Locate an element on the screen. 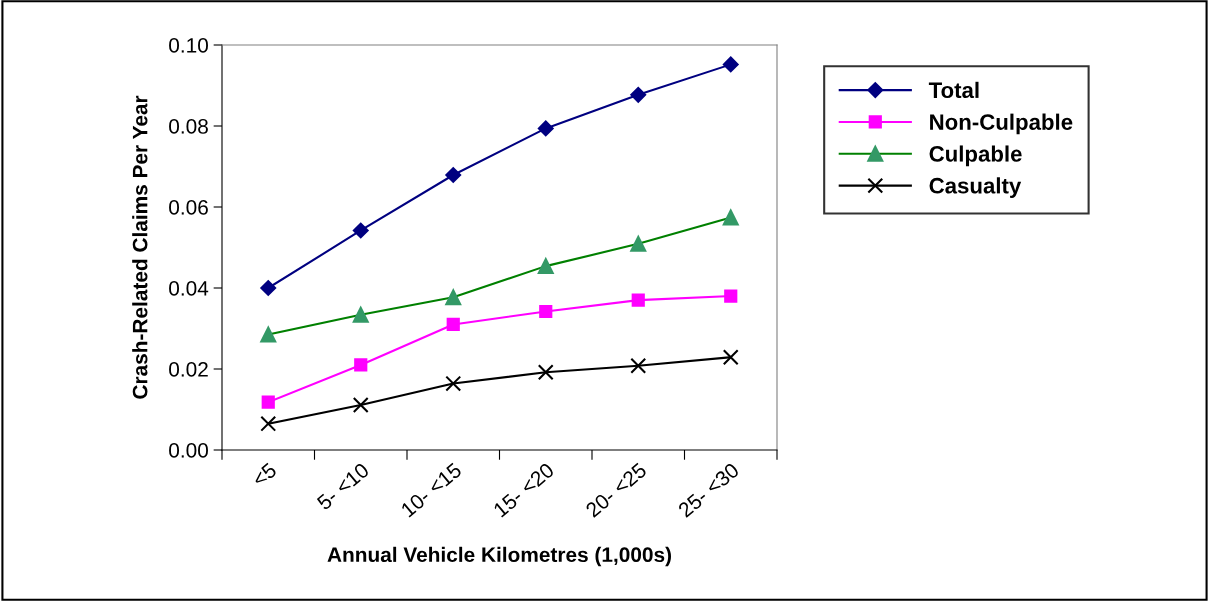  y-tick-label: 0.08 is located at coordinates (188, 126).